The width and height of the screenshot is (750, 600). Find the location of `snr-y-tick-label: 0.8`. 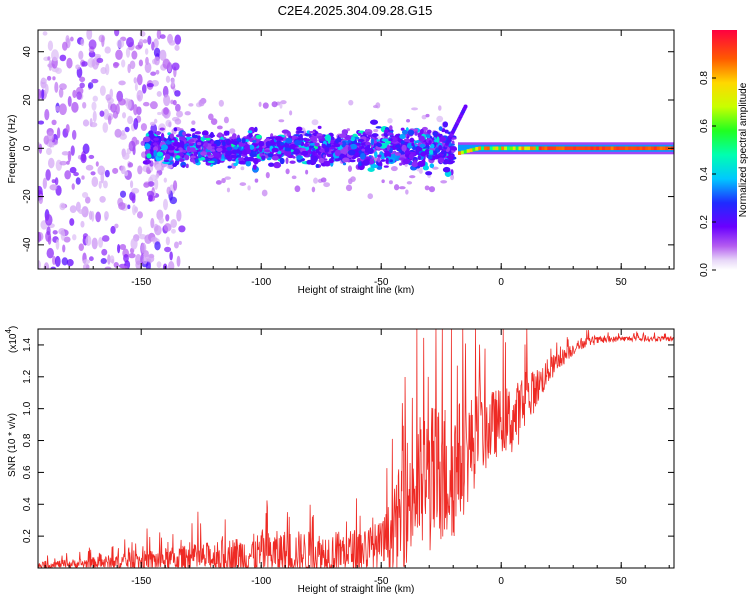

snr-y-tick-label: 0.8 is located at coordinates (27, 440).